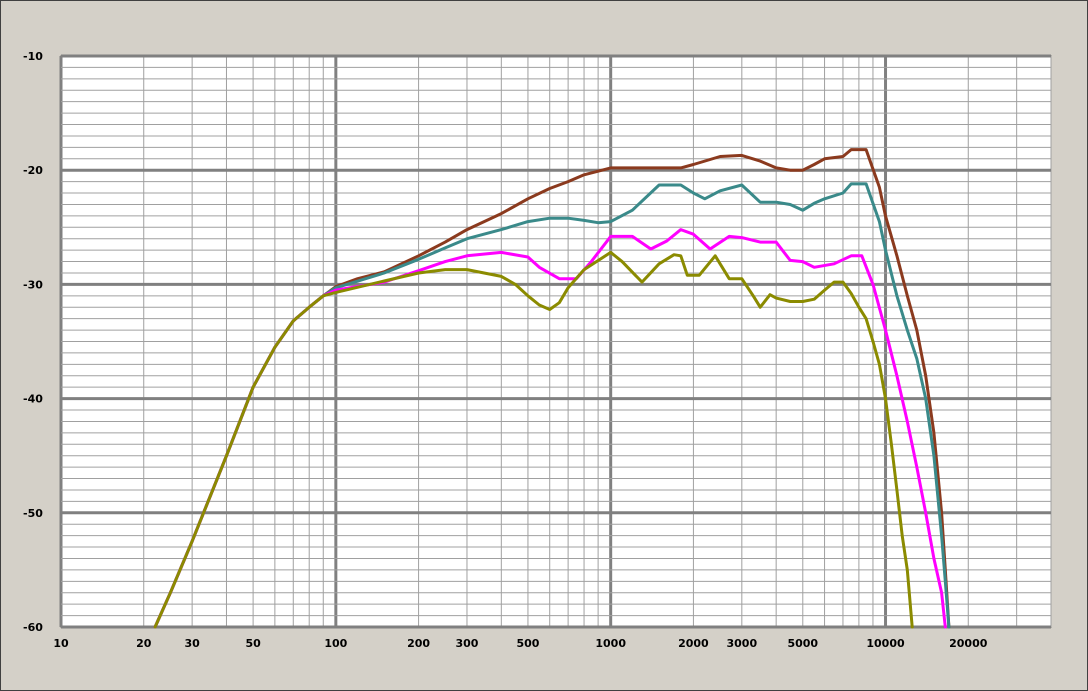 This screenshot has height=691, width=1088. I want to click on y-tick-labels: -10 -20 -30 -40 -50 -60, so click(33, 342).